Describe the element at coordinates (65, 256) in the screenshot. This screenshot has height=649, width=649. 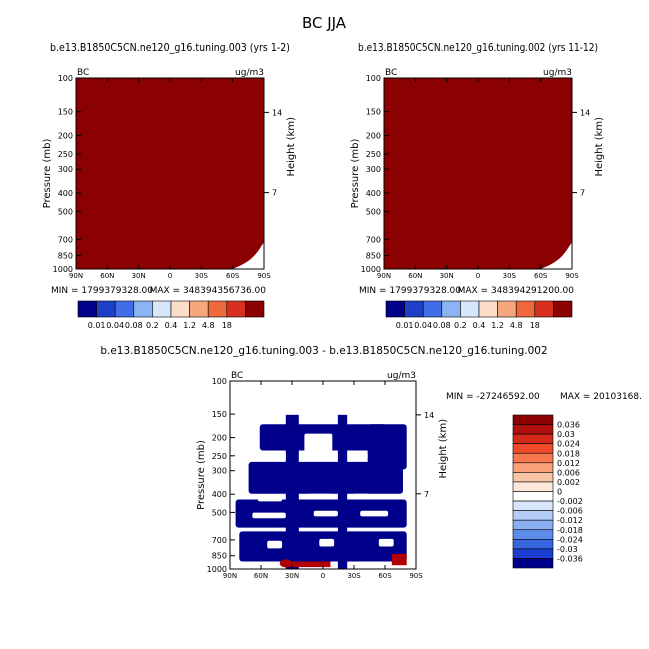
I see `y-tick-label: 850` at that location.